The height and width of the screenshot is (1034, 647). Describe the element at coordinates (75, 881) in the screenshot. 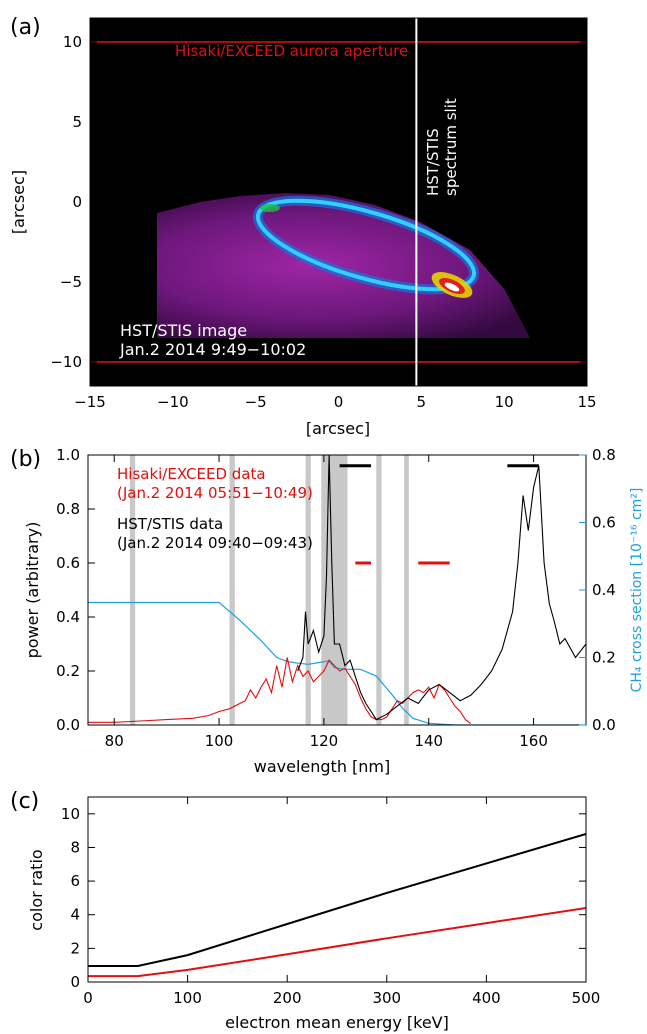

I see `y-tick-label: 6` at that location.